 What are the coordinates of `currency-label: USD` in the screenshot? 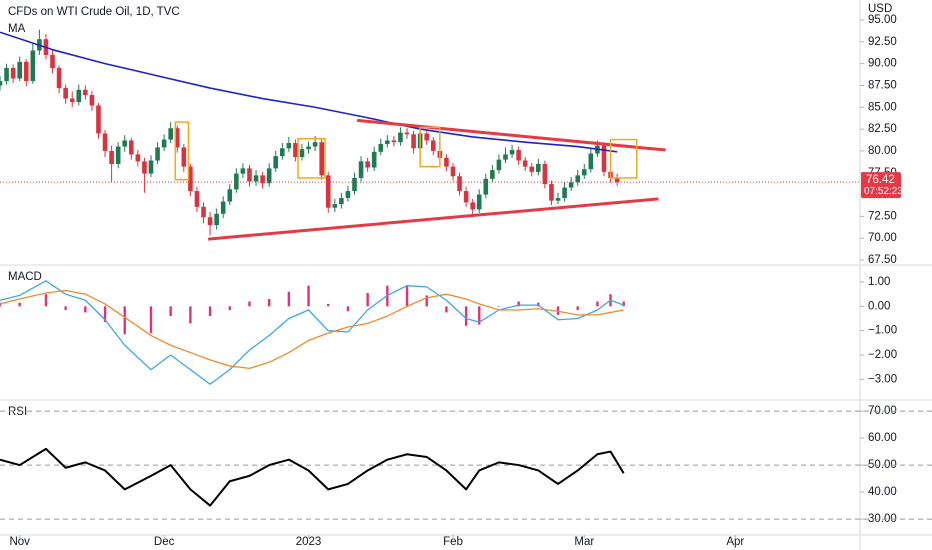 It's located at (880, 9).